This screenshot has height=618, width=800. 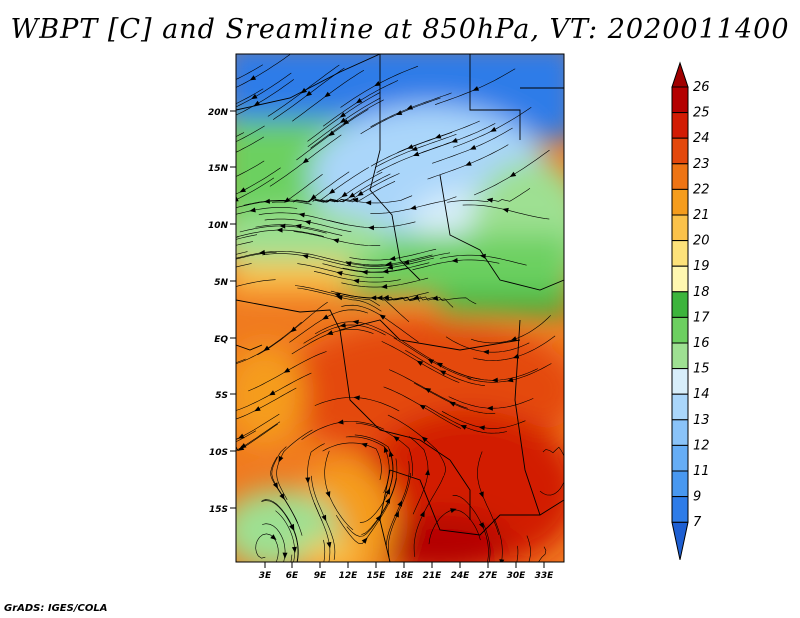 I want to click on colorbar-label: 20, so click(x=701, y=241).